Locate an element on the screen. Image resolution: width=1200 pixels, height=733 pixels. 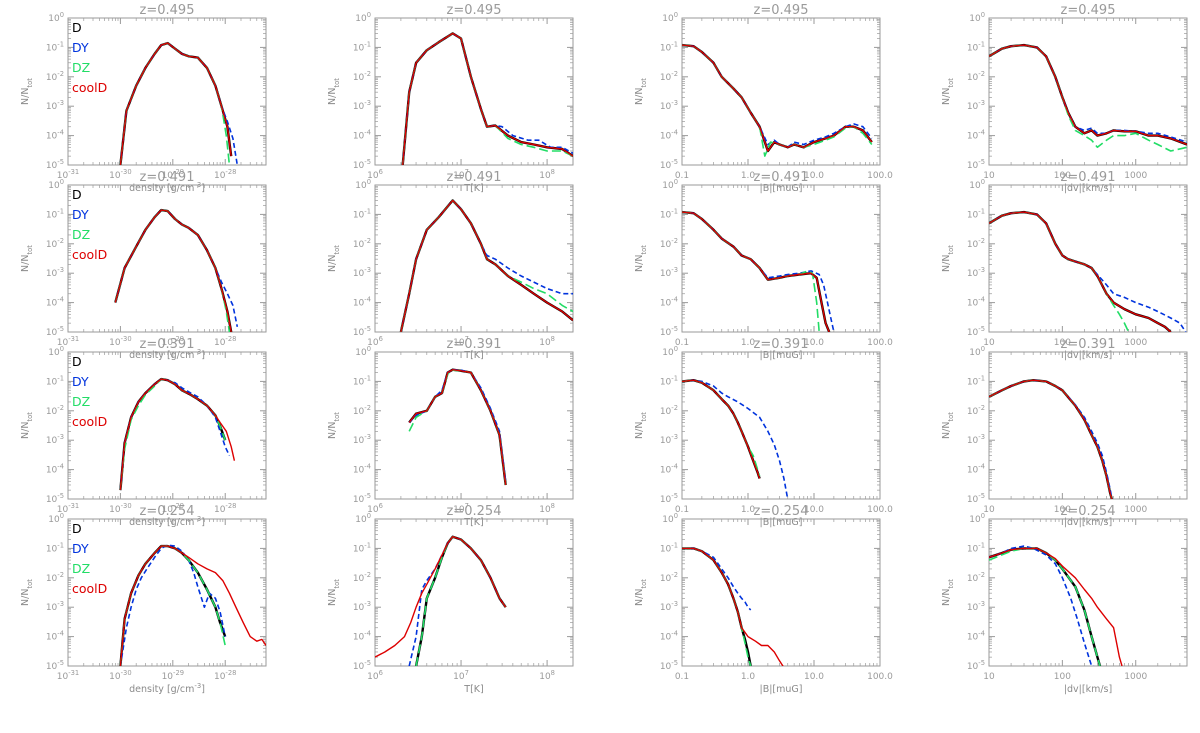
legend-entry-coolD: coolD is located at coordinates (89, 254).